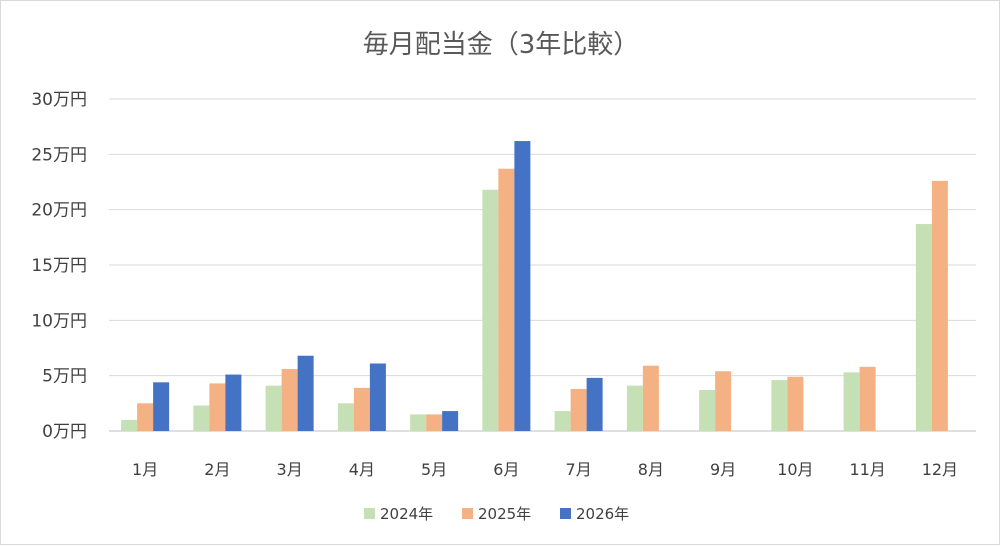  Describe the element at coordinates (434, 469) in the screenshot. I see `x-category-label: 5月` at that location.